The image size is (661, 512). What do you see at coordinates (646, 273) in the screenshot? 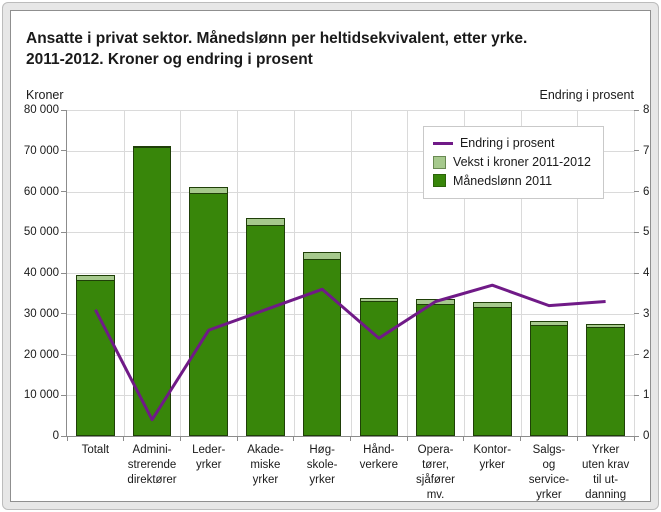
I see `right-axis-tick-label: 4` at bounding box center [646, 273].